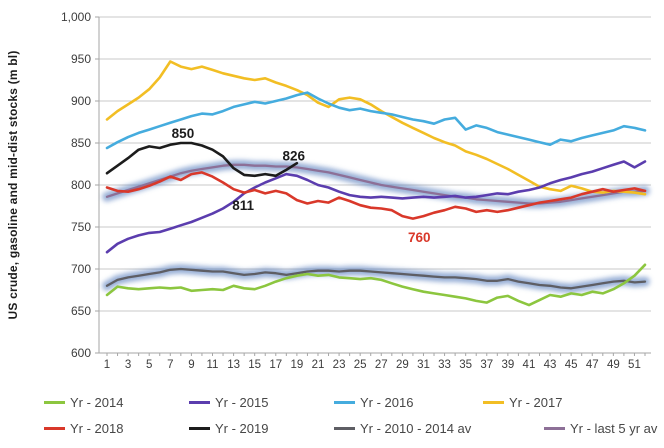 This screenshot has height=448, width=664. I want to click on legend-swatch-yr-2018, so click(54, 428).